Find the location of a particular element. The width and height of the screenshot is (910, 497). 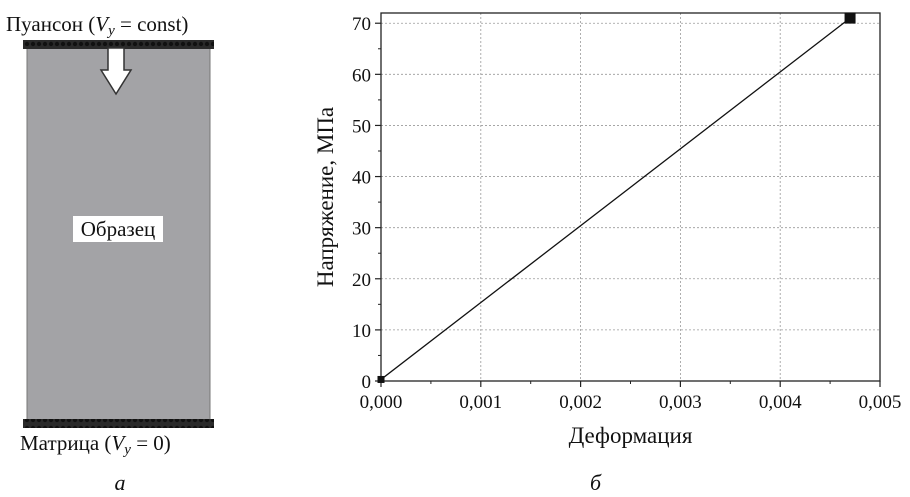

x-tick-label: 0,001 is located at coordinates (480, 402).